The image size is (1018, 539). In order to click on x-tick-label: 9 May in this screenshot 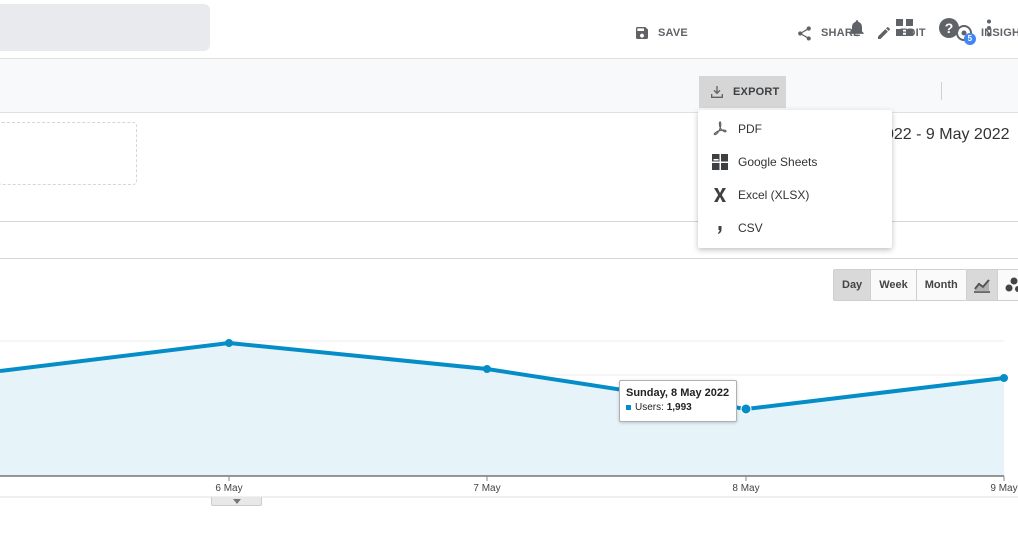, I will do `click(1003, 488)`.